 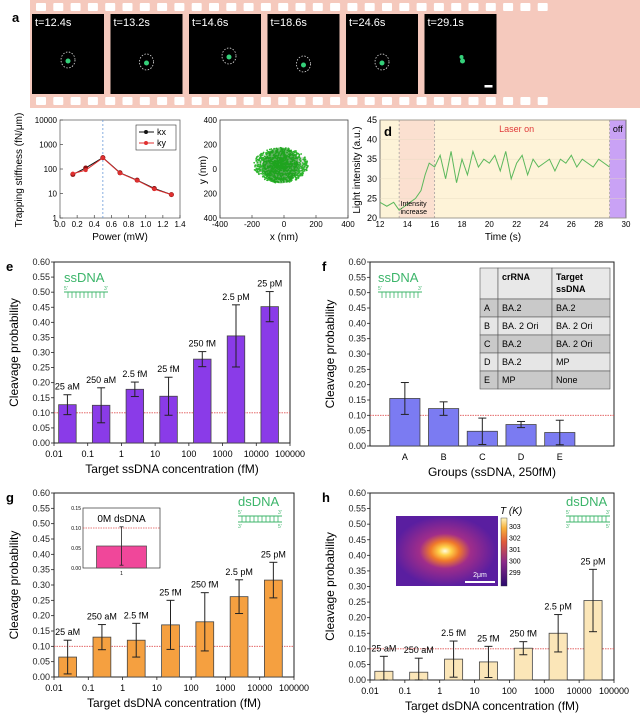 What do you see at coordinates (41, 662) in the screenshot?
I see `y-tick-label: 0.05` at bounding box center [41, 662].